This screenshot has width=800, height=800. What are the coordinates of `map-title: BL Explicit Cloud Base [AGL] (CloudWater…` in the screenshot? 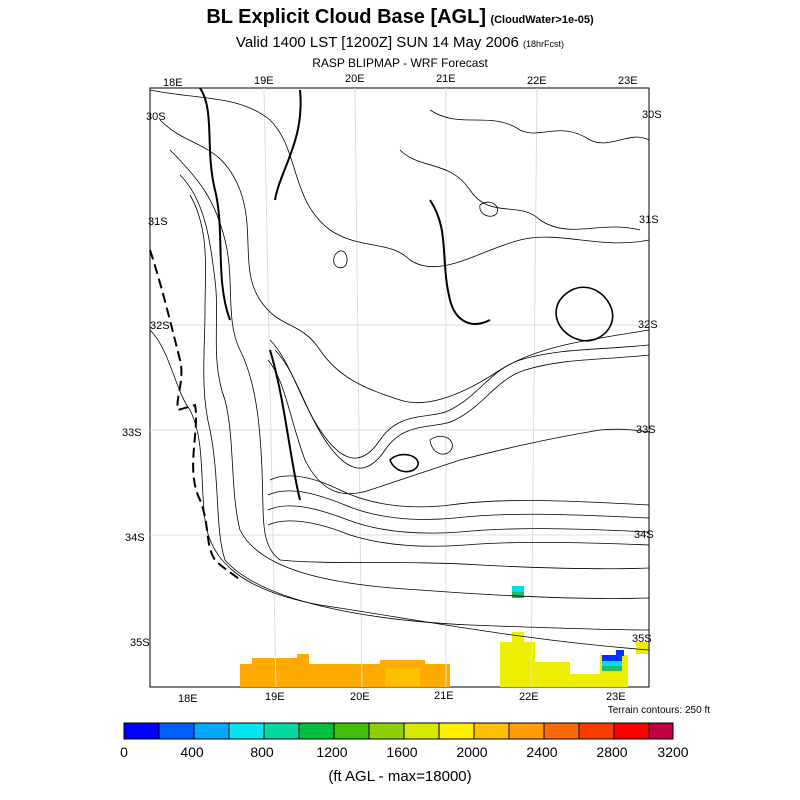 It's located at (400, 17).